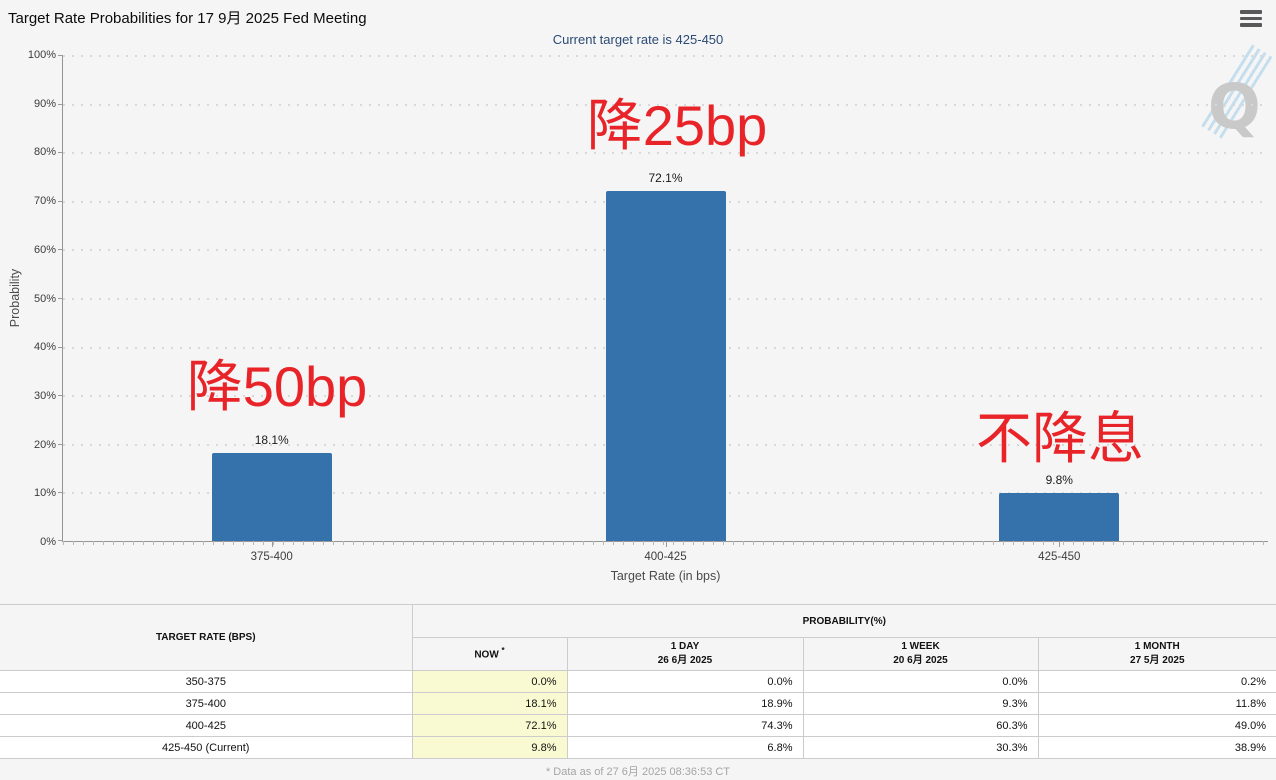  I want to click on table-row: 375-400 18.1% 18.9% 9.3% 11.8%, so click(638, 703).